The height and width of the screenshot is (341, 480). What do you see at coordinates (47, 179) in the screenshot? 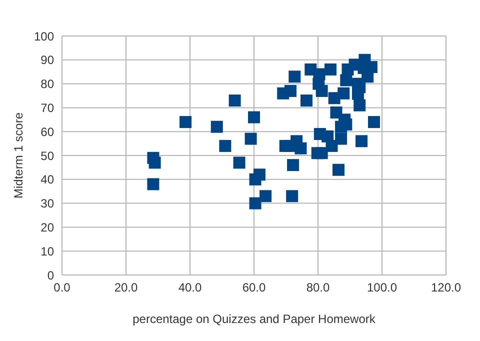
I see `y-tick-label: 40` at bounding box center [47, 179].